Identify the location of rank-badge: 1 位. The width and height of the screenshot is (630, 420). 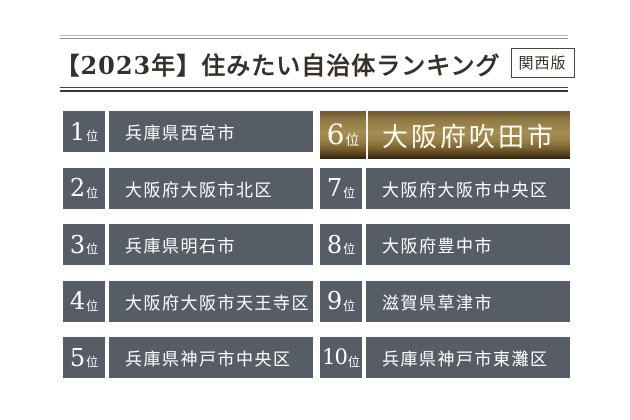
(84, 131).